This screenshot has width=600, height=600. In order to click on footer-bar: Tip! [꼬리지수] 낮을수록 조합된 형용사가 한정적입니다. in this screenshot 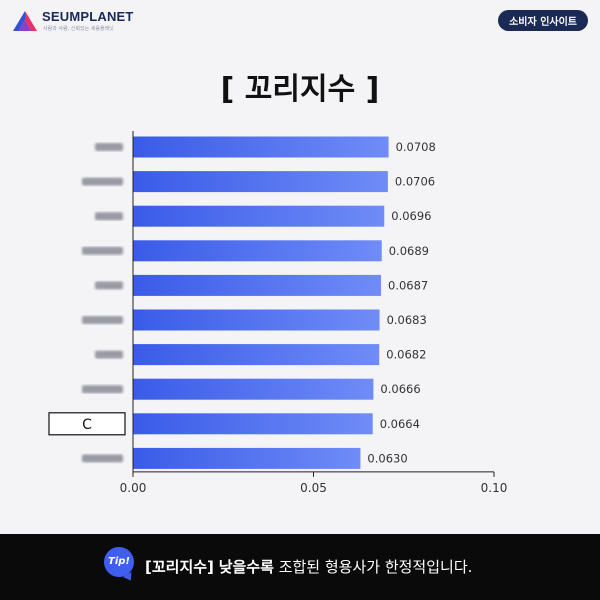, I will do `click(300, 567)`.